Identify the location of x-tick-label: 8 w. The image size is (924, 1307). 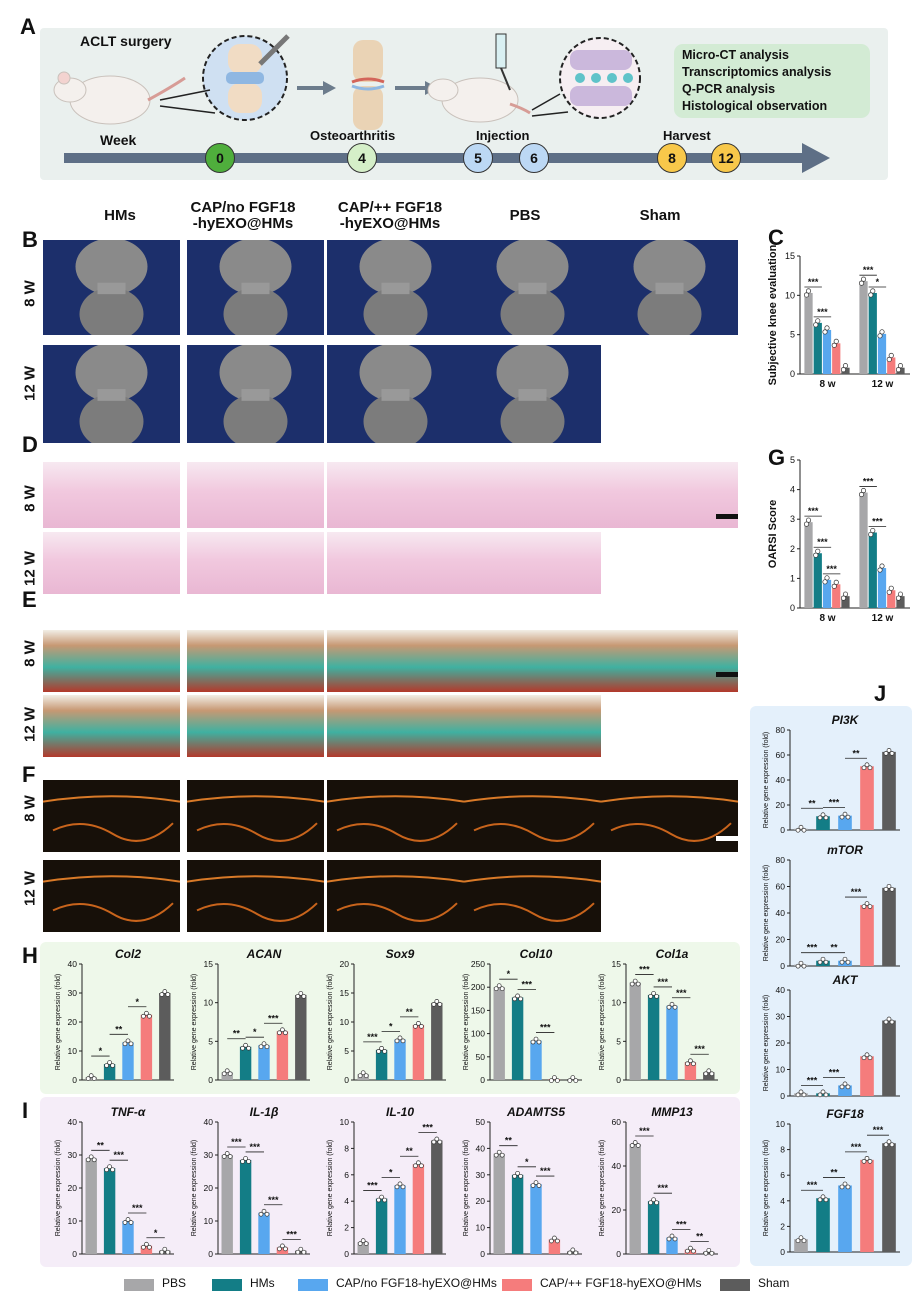
(827, 384).